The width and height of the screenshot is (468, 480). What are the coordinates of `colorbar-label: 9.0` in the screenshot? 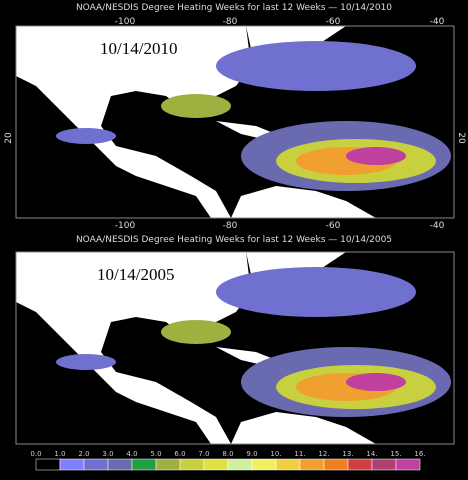 It's located at (251, 454).